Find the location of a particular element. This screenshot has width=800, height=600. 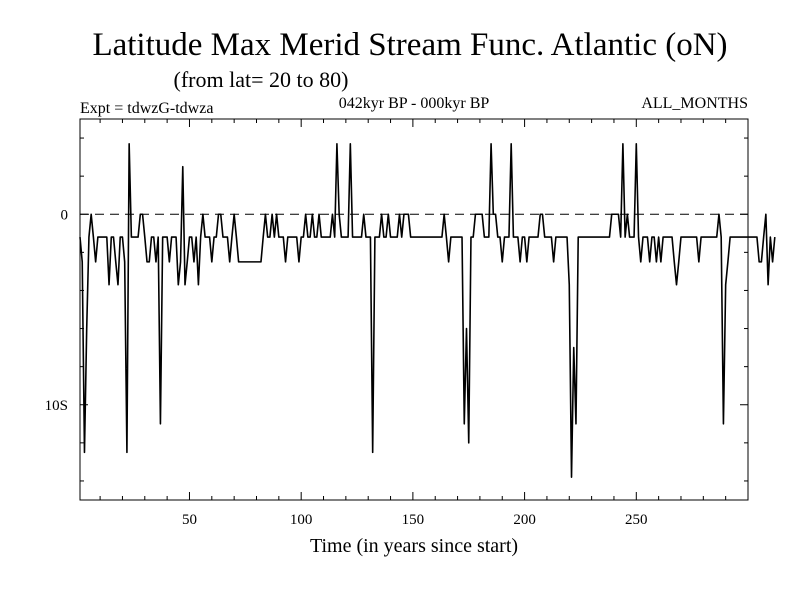

y-tick-label: 10S is located at coordinates (56, 406).